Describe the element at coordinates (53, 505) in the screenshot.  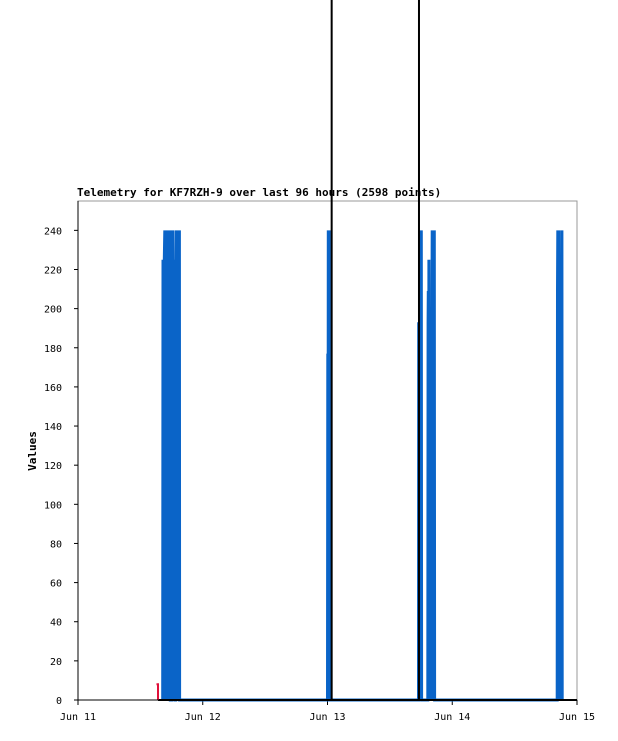
I see `y-tick-label: 100` at that location.